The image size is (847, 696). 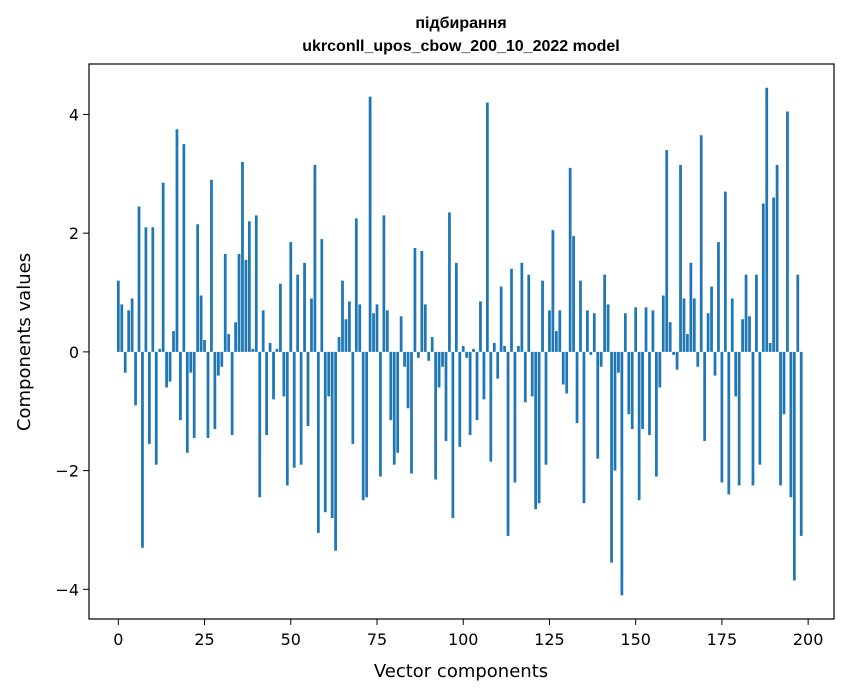 What do you see at coordinates (461, 671) in the screenshot?
I see `x-axis-label: Vector components` at bounding box center [461, 671].